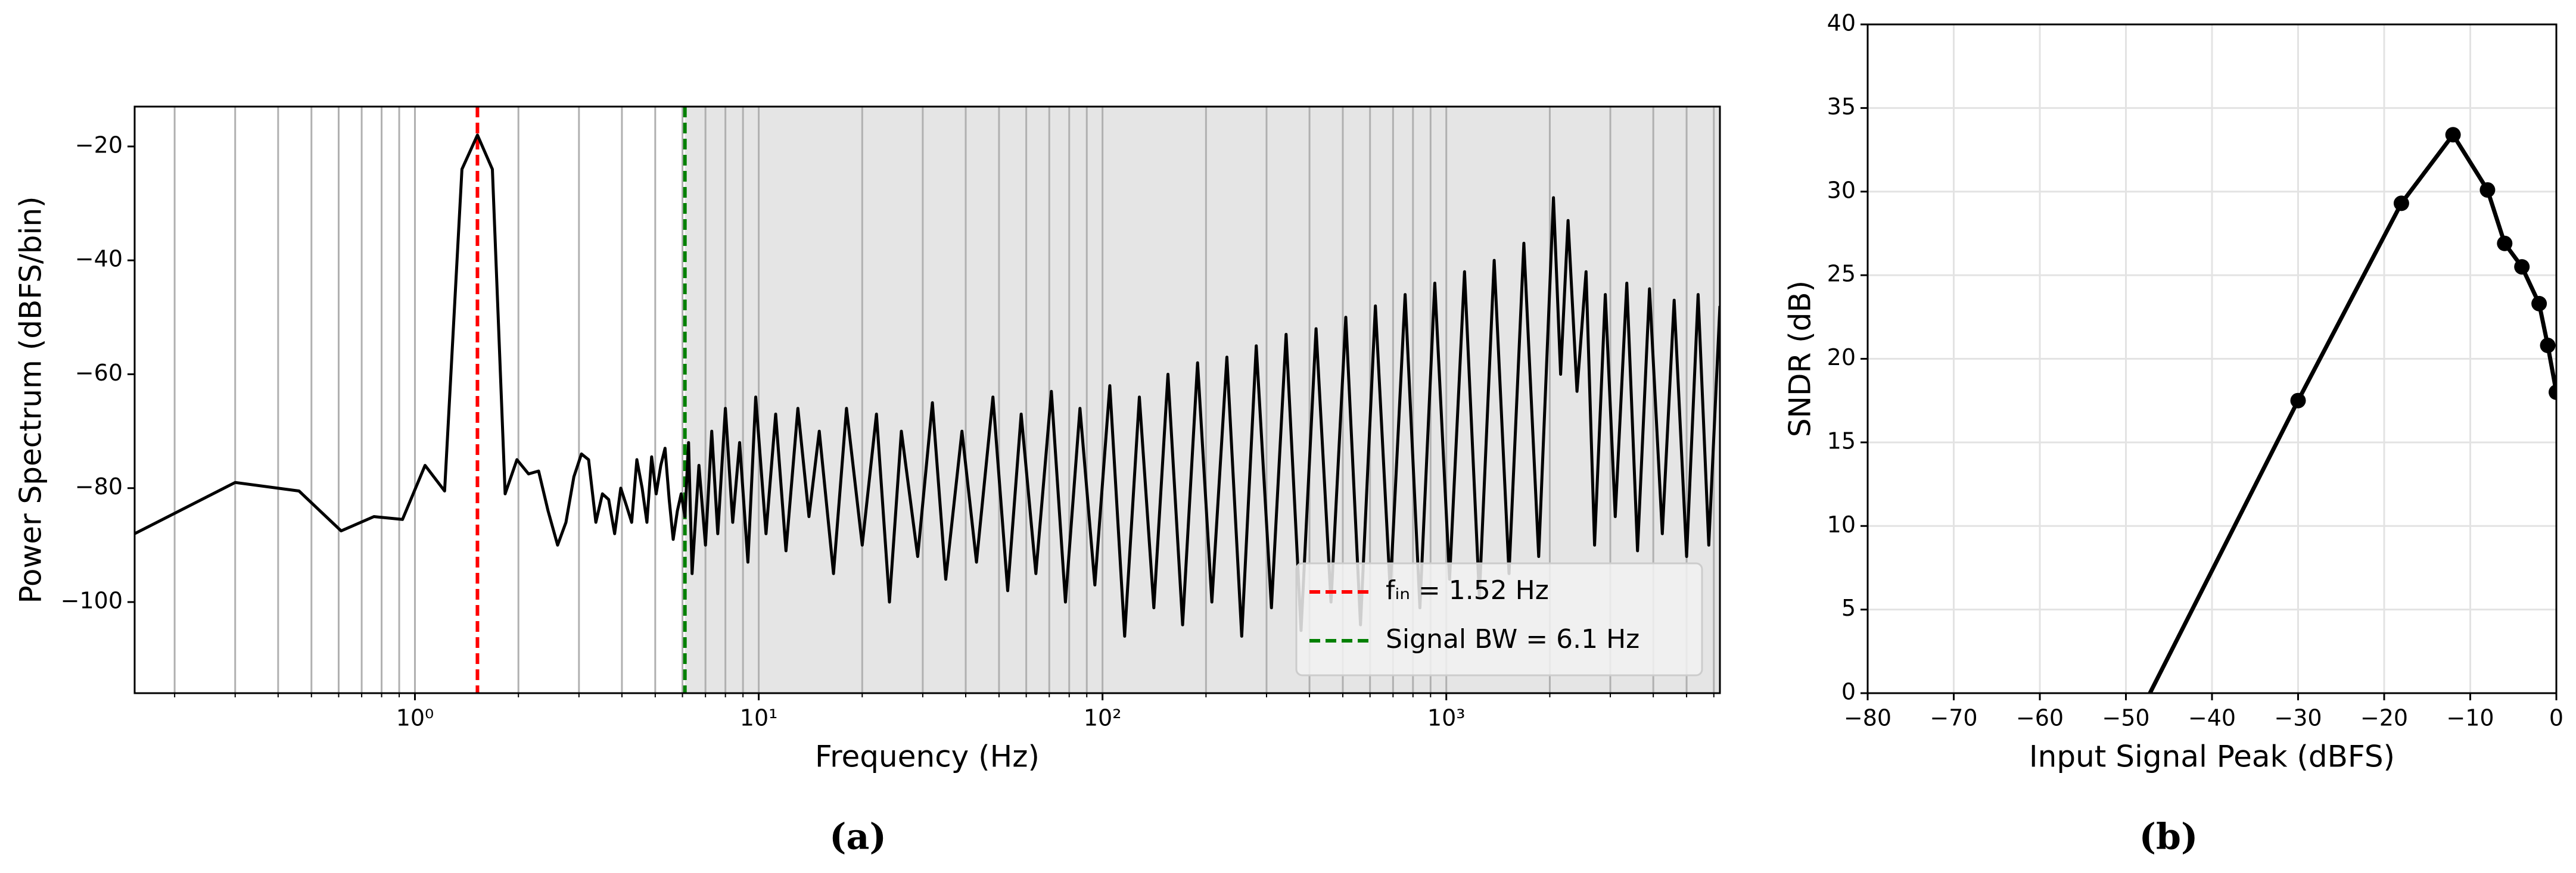 The width and height of the screenshot is (2576, 873). I want to click on legend: fᵢₙ = 1.52 Hz Signal BW = 6.1 Hz, so click(1499, 619).